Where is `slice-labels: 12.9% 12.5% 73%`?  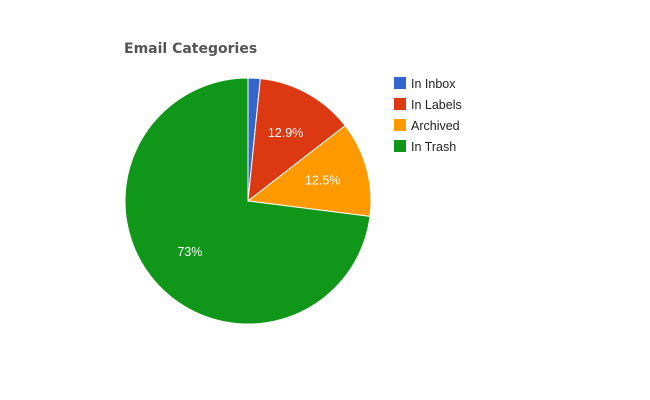 slice-labels: 12.9% 12.5% 73% is located at coordinates (258, 192).